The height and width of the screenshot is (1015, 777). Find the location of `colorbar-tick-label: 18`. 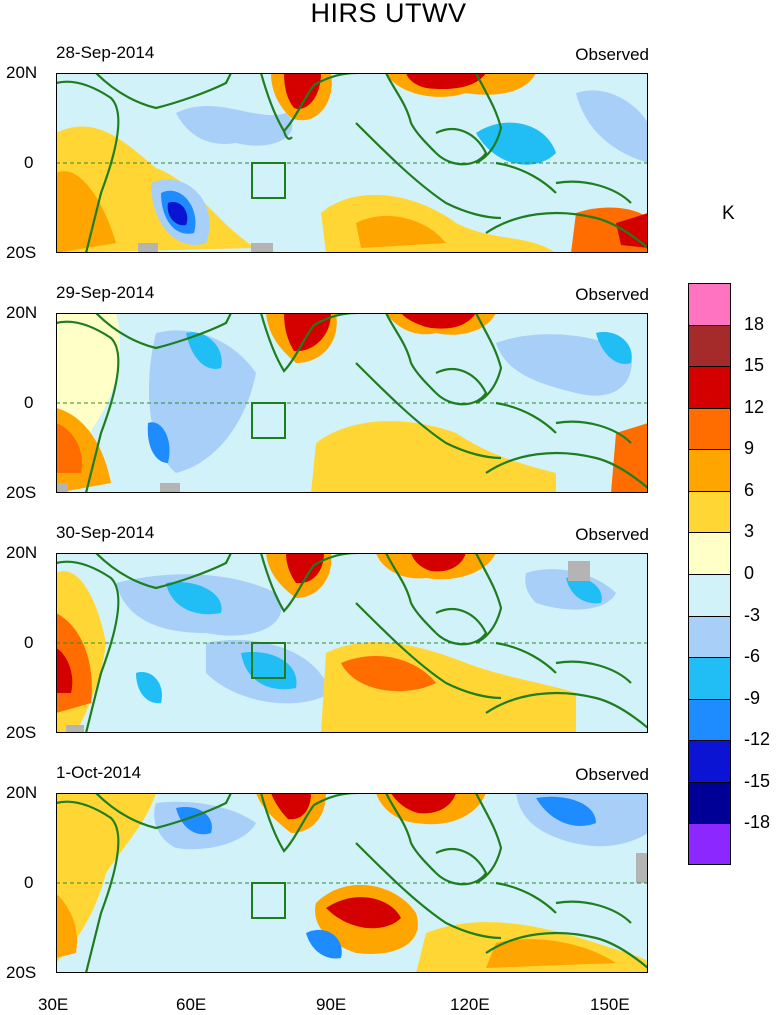

colorbar-tick-label: 18 is located at coordinates (754, 323).